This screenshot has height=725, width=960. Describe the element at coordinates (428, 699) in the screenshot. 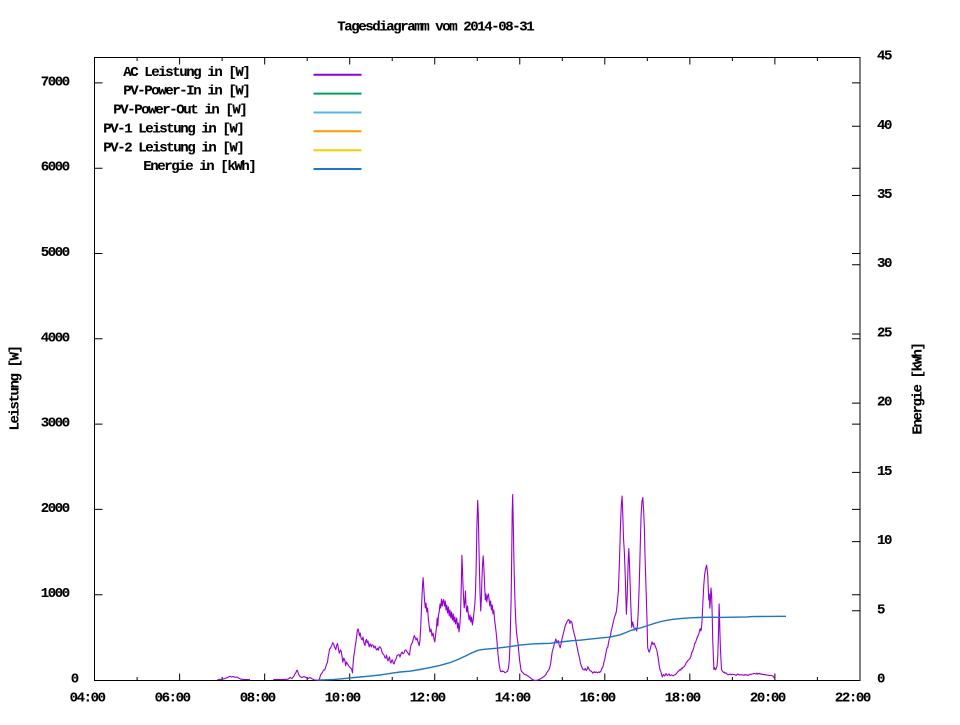

I see `svg-text: 12:00` at that location.